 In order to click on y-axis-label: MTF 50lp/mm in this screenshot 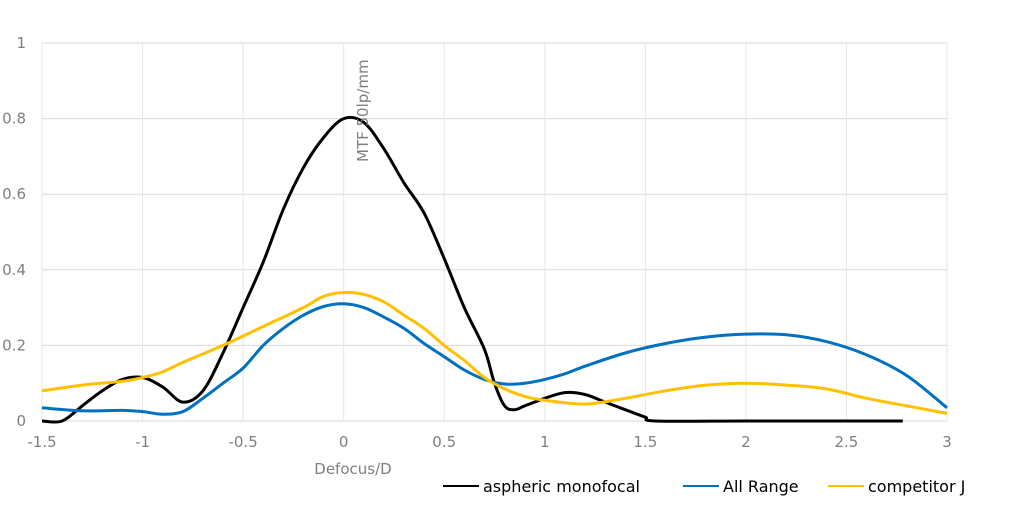, I will do `click(363, 110)`.